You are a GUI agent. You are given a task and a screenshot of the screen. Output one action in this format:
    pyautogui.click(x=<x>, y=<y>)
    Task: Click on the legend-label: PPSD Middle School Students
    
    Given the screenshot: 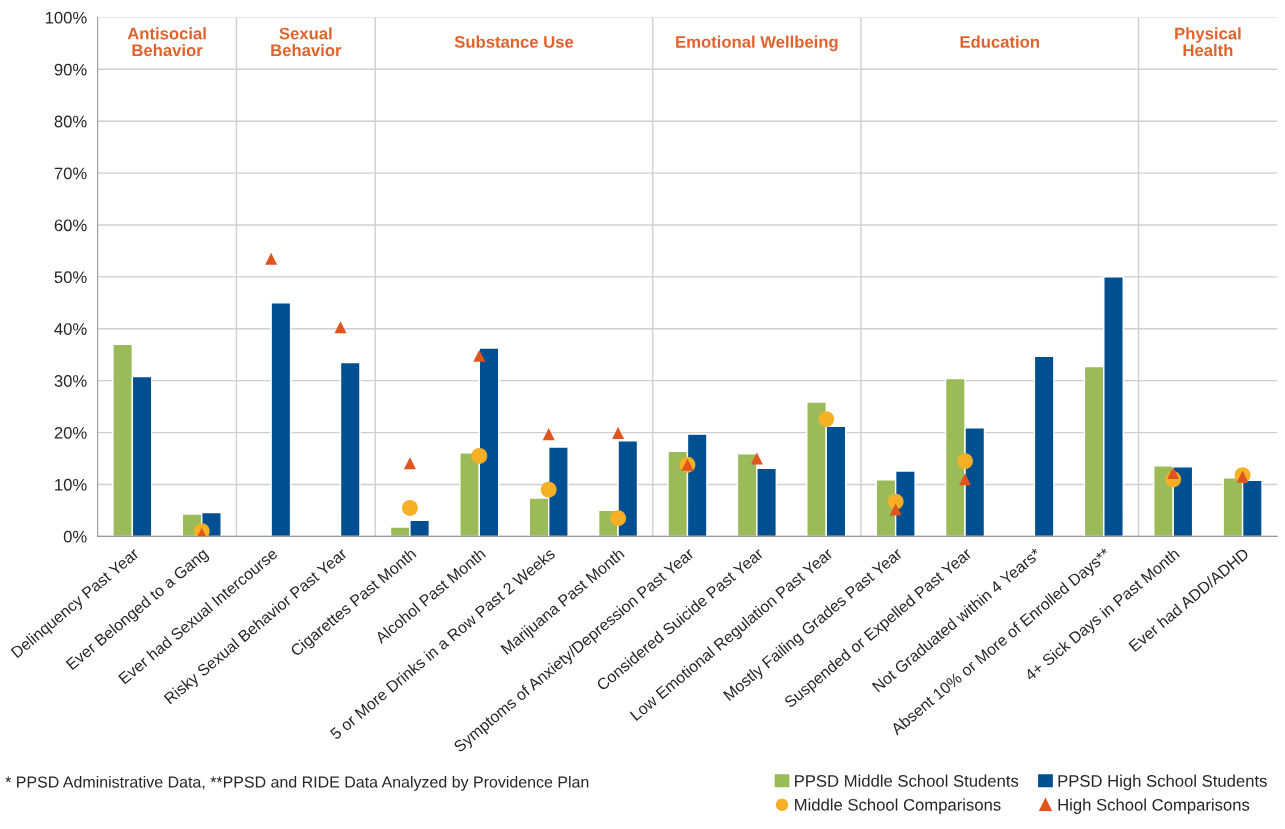 What is the action you would take?
    pyautogui.click(x=907, y=780)
    